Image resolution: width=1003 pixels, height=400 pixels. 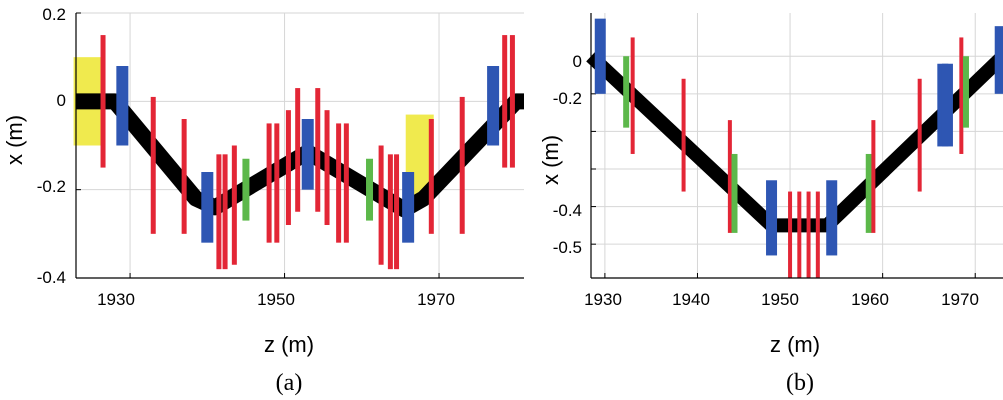 I want to click on panel-label: (a), so click(x=289, y=383).